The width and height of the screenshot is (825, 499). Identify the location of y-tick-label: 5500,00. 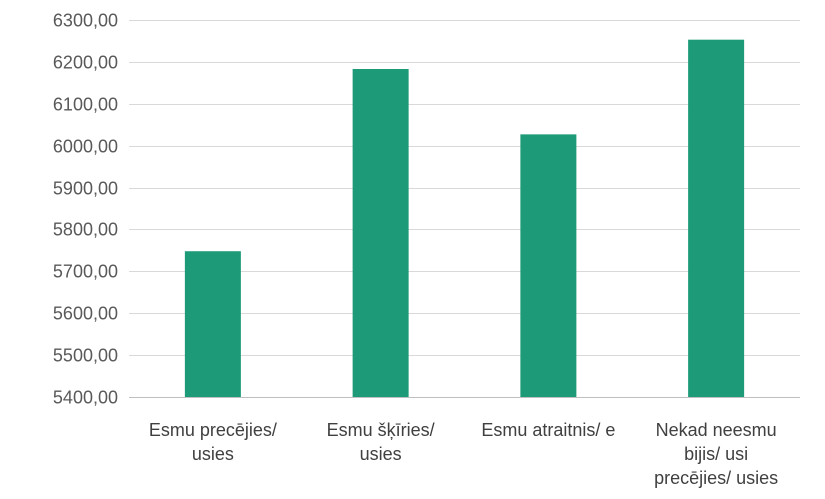
(85, 356).